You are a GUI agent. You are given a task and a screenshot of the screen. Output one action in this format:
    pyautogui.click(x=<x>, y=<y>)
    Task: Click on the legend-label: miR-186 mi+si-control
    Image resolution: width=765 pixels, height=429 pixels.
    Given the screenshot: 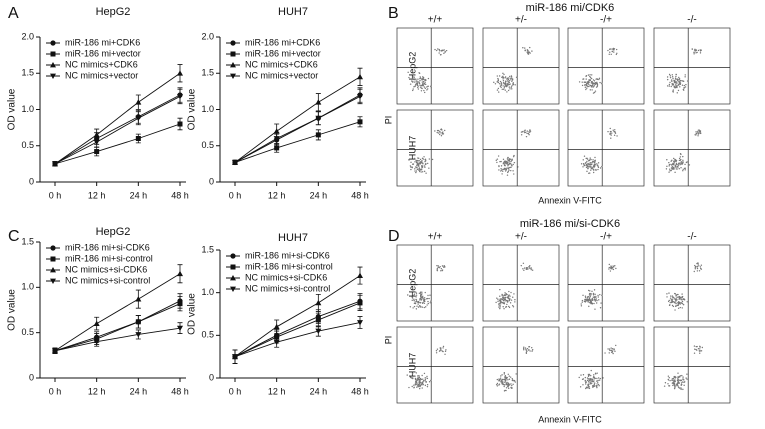 What is the action you would take?
    pyautogui.click(x=289, y=266)
    